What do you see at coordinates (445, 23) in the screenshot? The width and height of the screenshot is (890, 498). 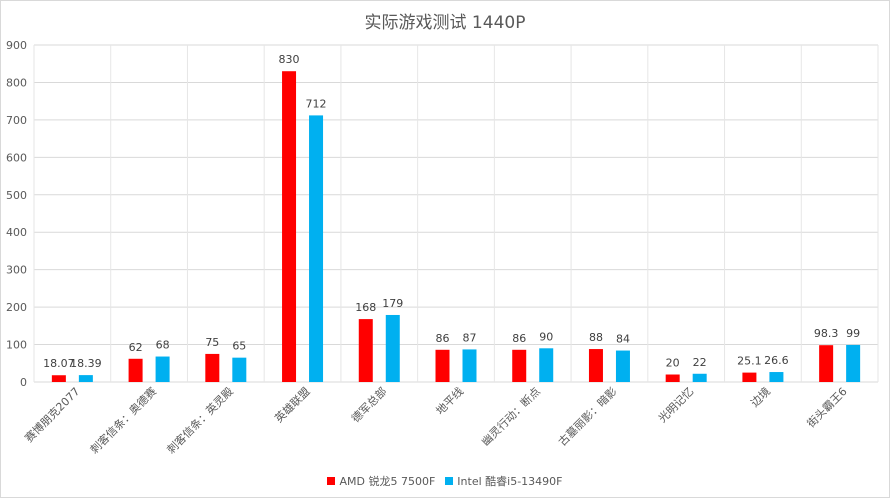 I see `chart-title: 实际游戏测试 1440P` at bounding box center [445, 23].